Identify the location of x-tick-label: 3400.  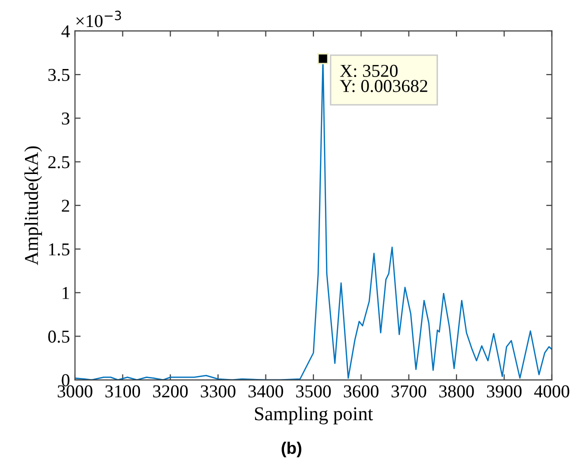
(266, 391).